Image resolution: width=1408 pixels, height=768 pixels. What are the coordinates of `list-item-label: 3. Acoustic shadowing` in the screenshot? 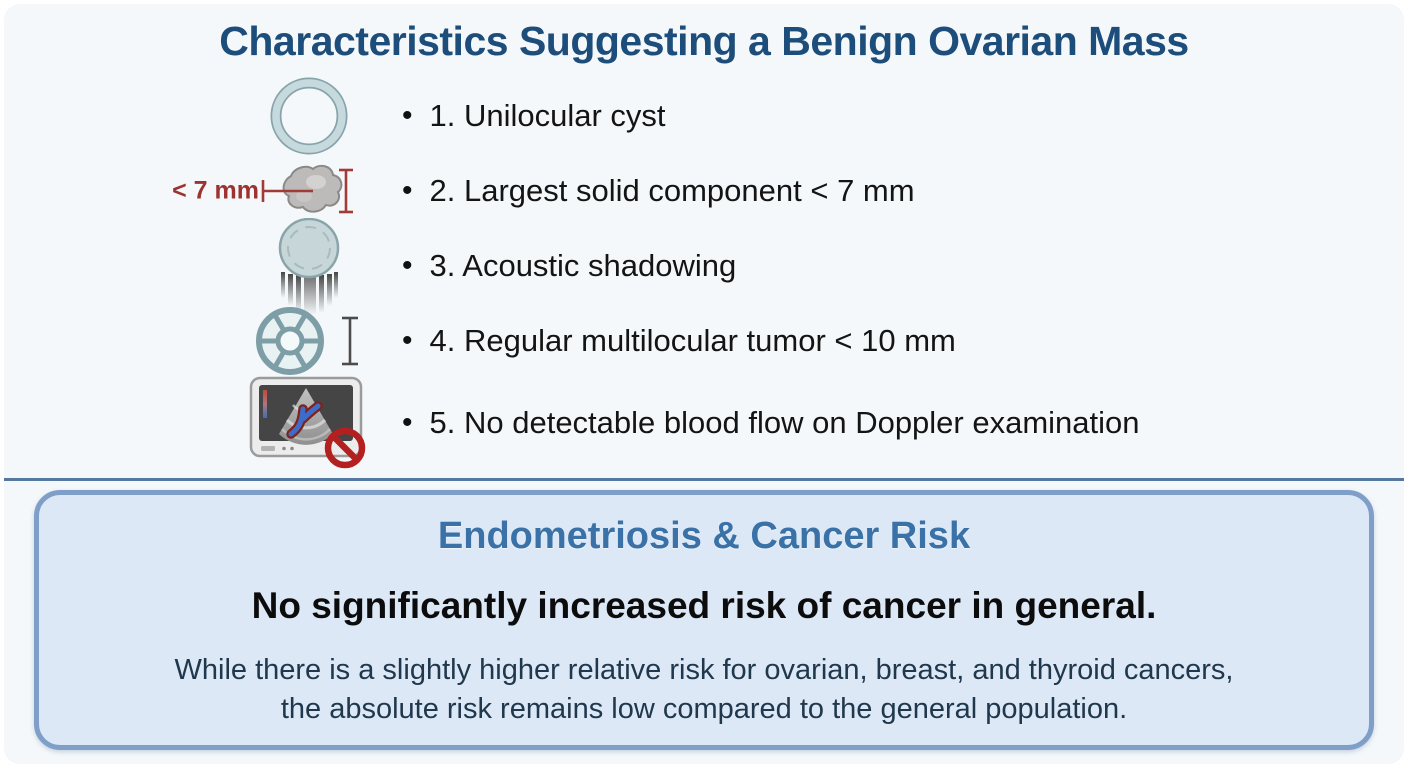 It's located at (583, 265).